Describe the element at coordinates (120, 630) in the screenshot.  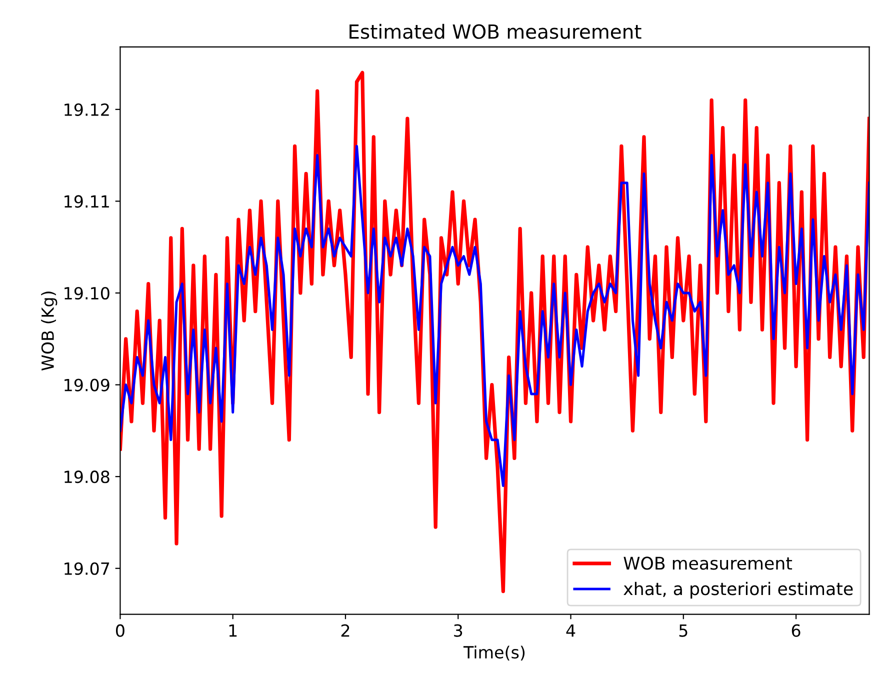
I see `x-tick-label: 0` at that location.